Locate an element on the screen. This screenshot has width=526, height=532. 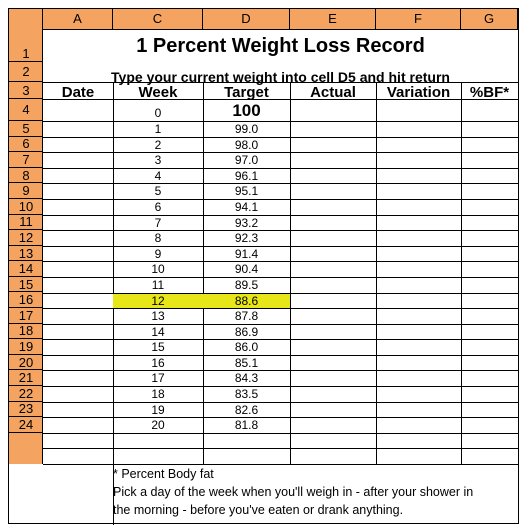
target-cell: 94.1 is located at coordinates (246, 206).